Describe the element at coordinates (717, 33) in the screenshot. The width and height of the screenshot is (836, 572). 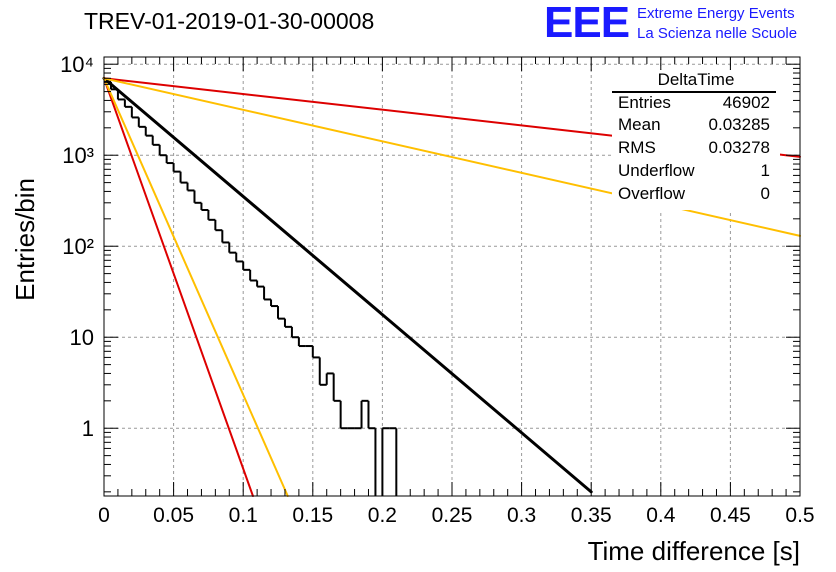
I see `logo-line-2: La Scienza nelle Scuole` at that location.